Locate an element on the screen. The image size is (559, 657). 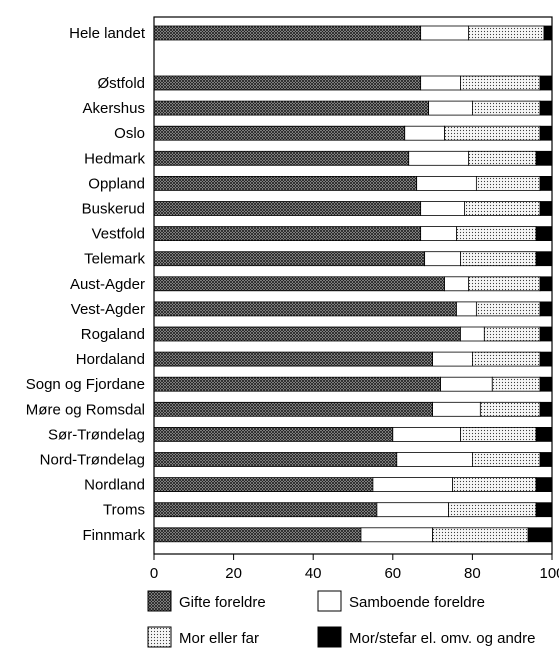
category-label: Finnmark is located at coordinates (113, 535).